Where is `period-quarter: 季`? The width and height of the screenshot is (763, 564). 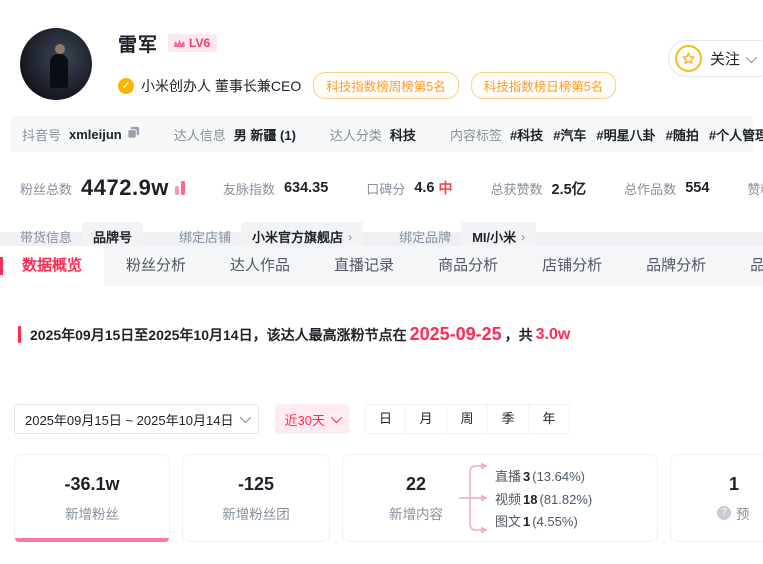 period-quarter: 季 is located at coordinates (508, 419).